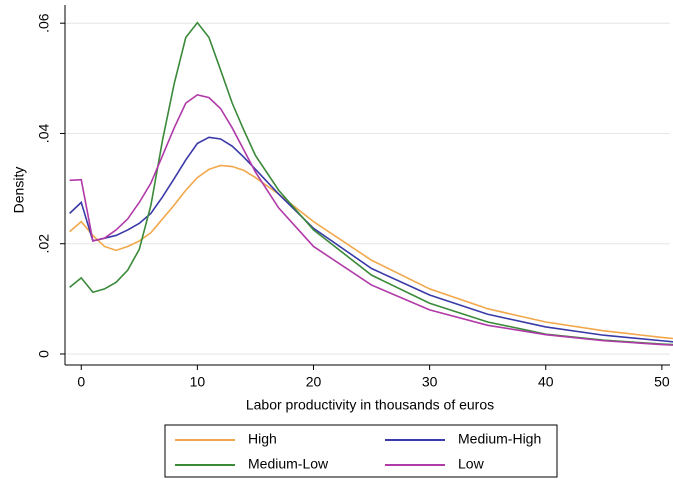 The width and height of the screenshot is (673, 479). What do you see at coordinates (44, 23) in the screenshot?
I see `y-tick-label: .06` at bounding box center [44, 23].